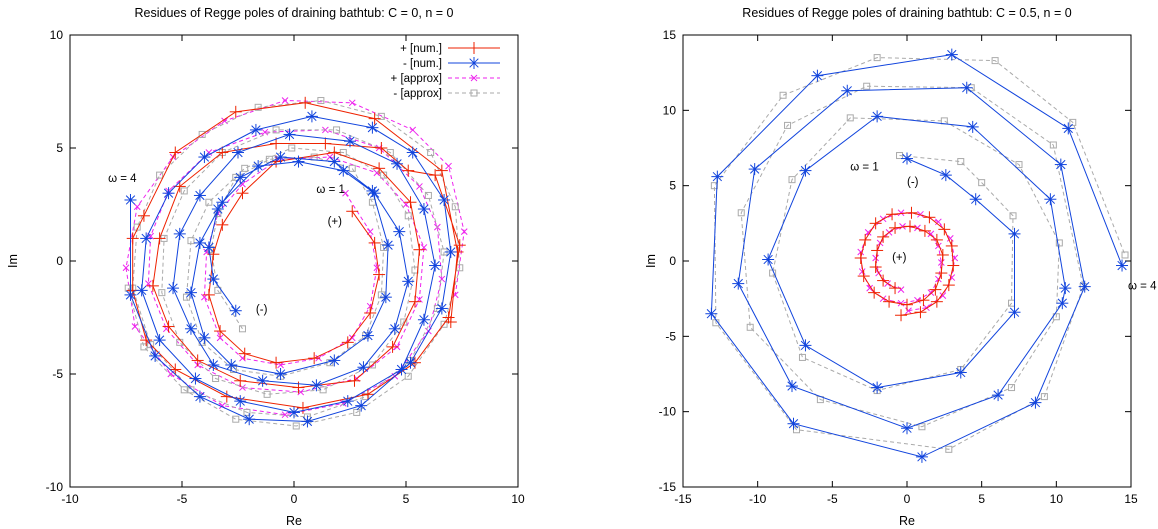 The image size is (1158, 529). What do you see at coordinates (422, 64) in the screenshot?
I see `legend-label: - [num.]` at bounding box center [422, 64].